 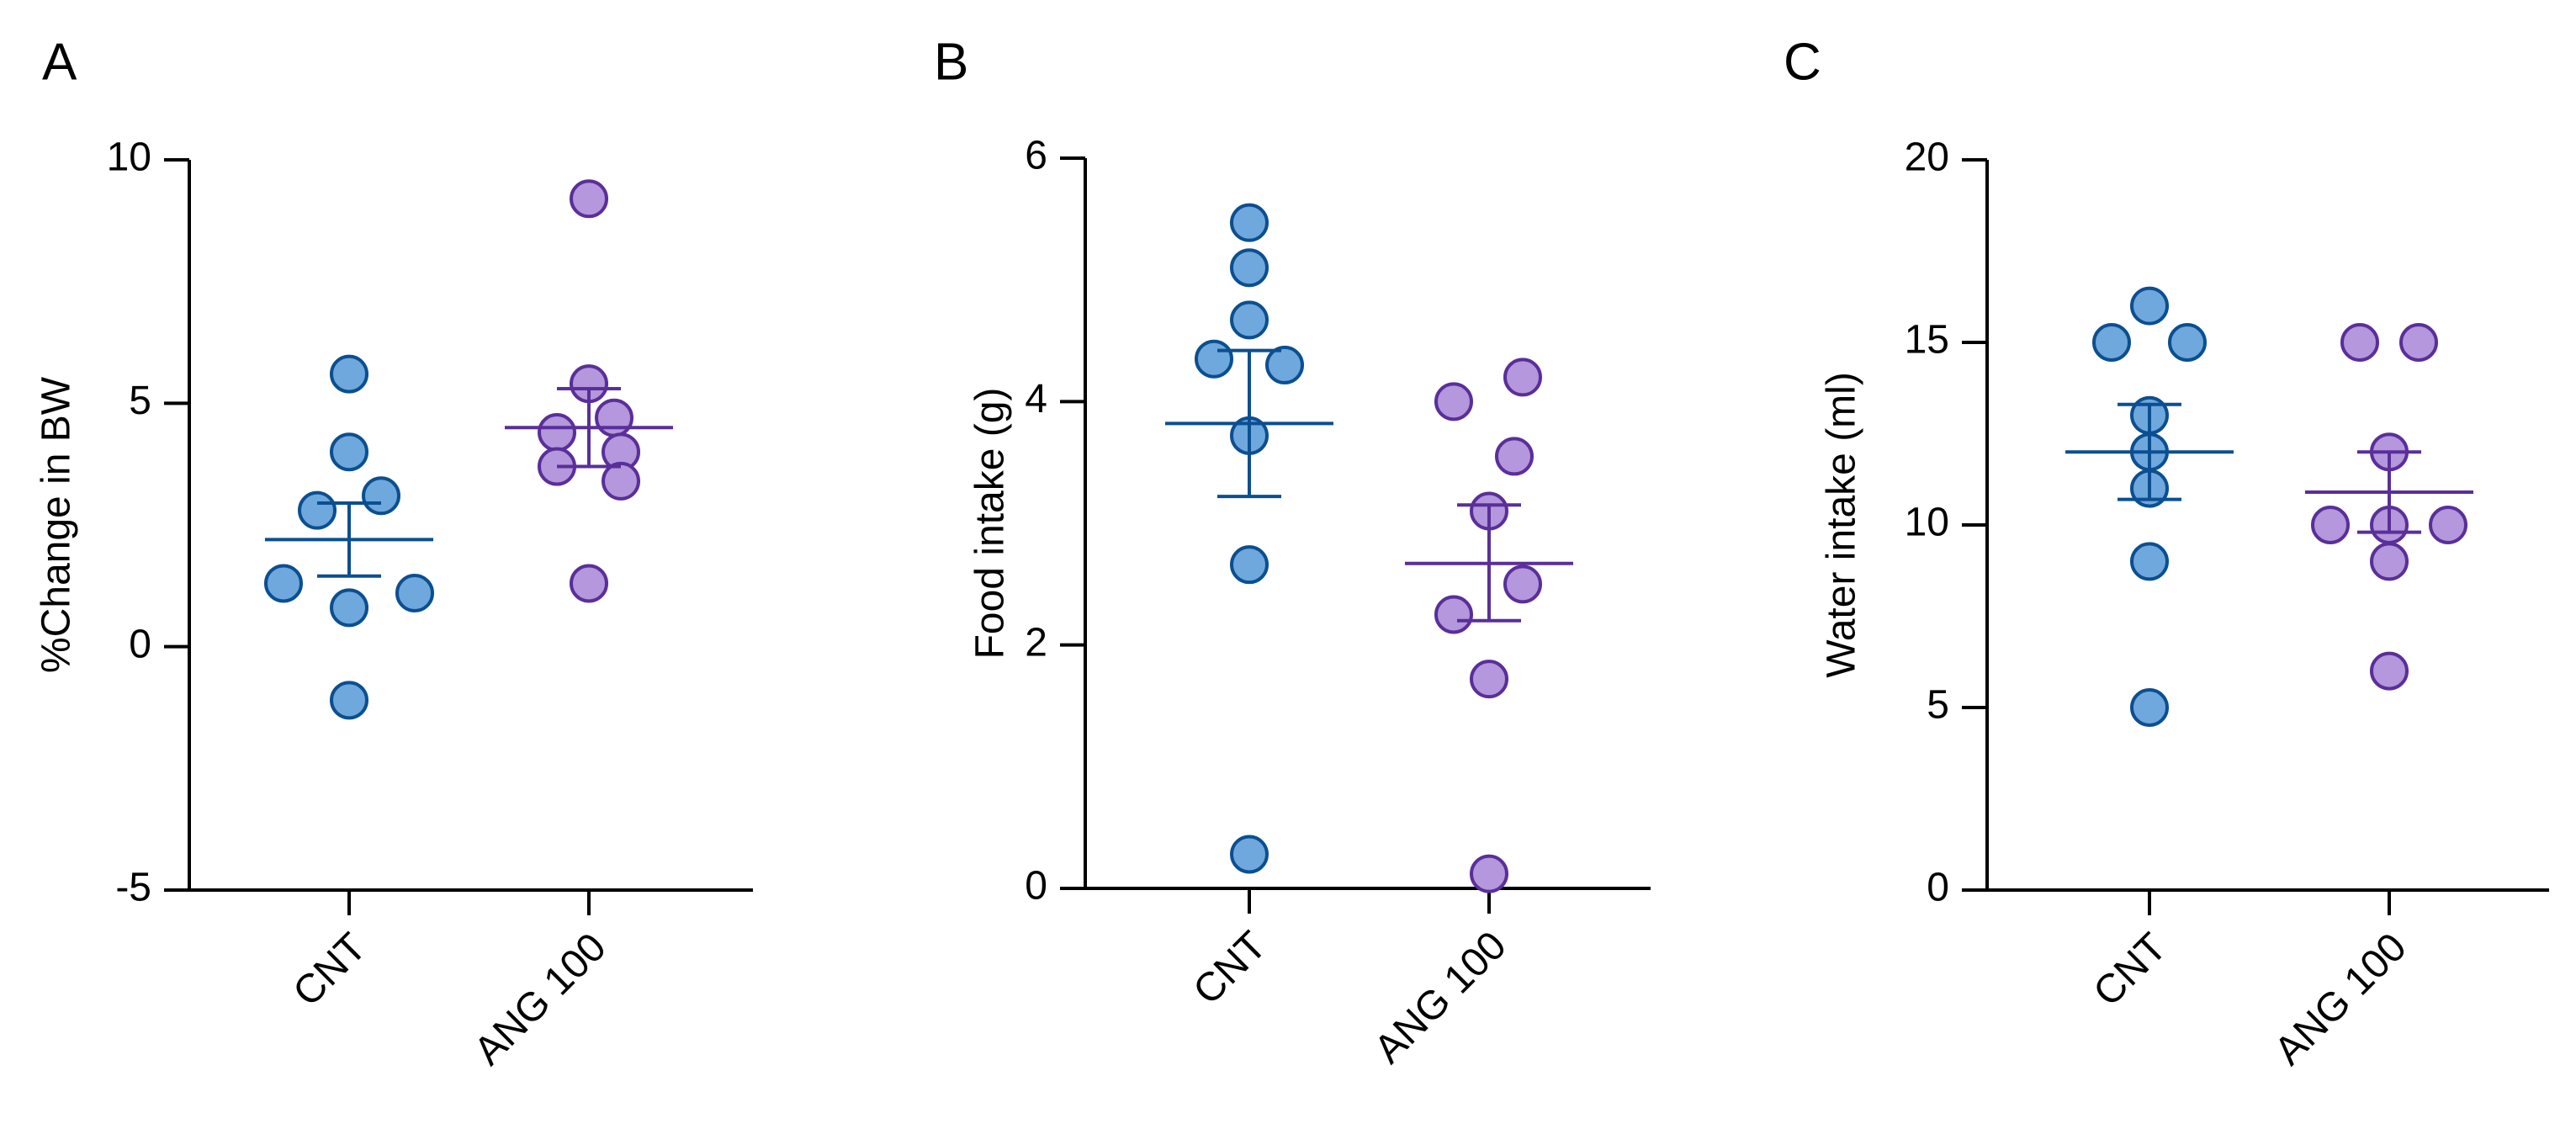 I want to click on y-axis-label: Water intake (ml), so click(x=1842, y=525).